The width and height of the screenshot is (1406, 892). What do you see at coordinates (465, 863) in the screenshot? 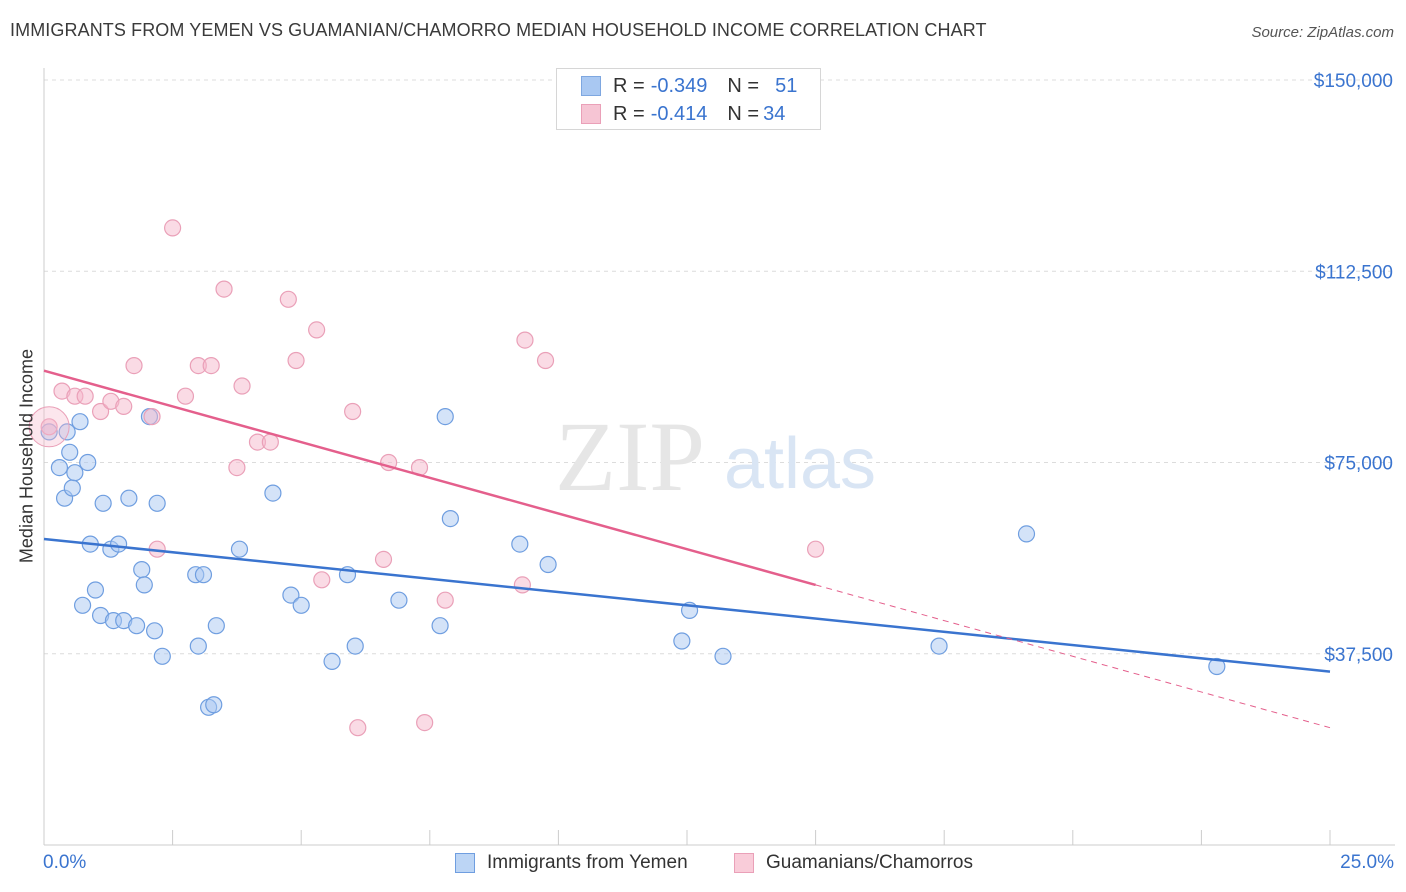
I see `series-legend-swatch-yemen` at bounding box center [465, 863].